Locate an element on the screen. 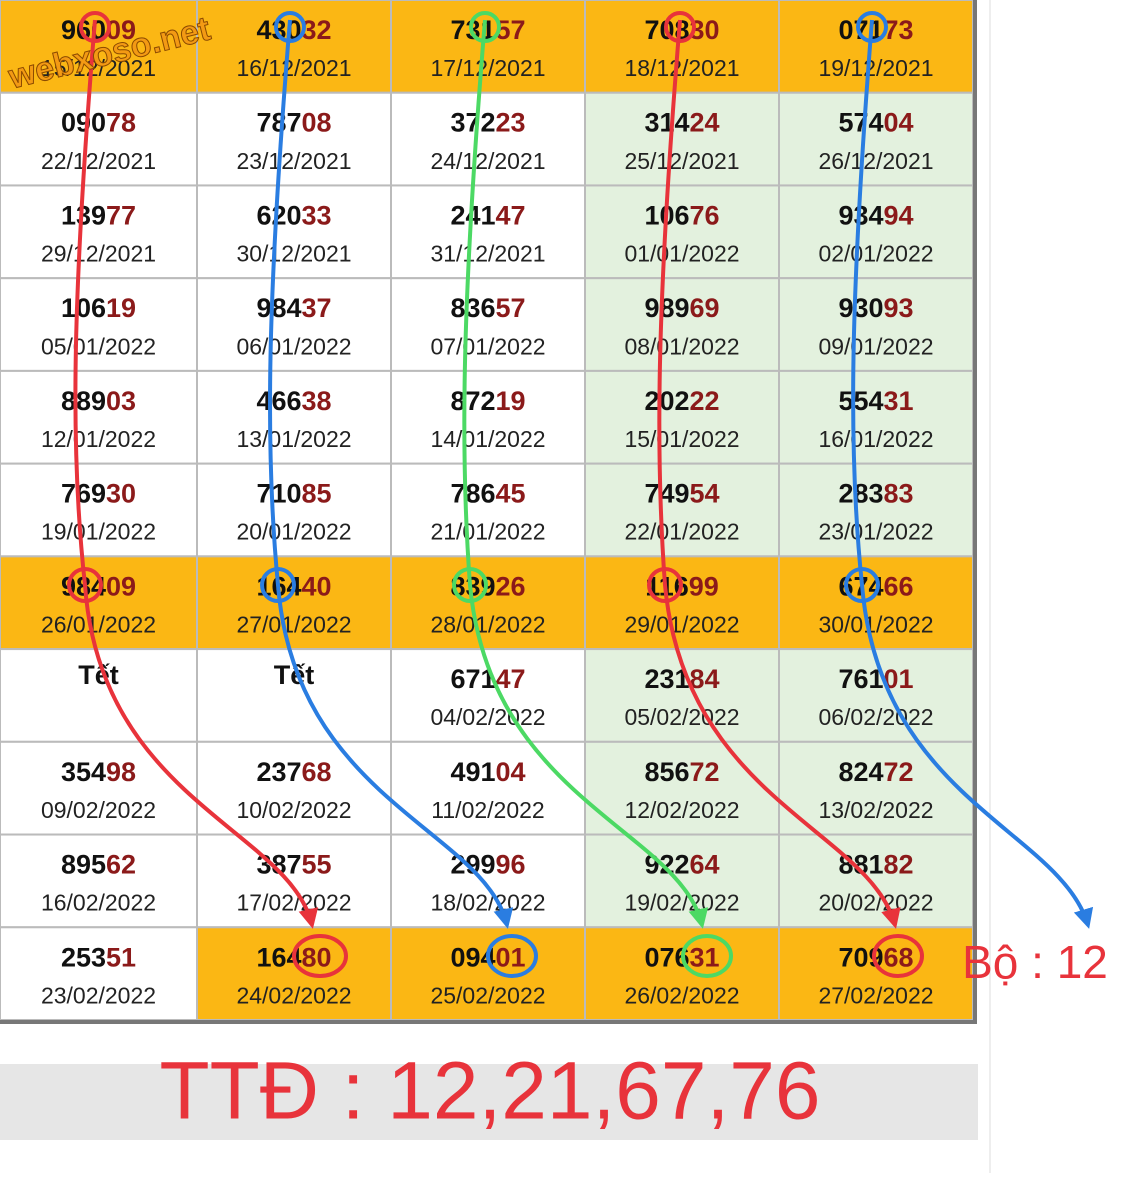 The height and width of the screenshot is (1178, 1124). result-number: 78645 is located at coordinates (487, 494).